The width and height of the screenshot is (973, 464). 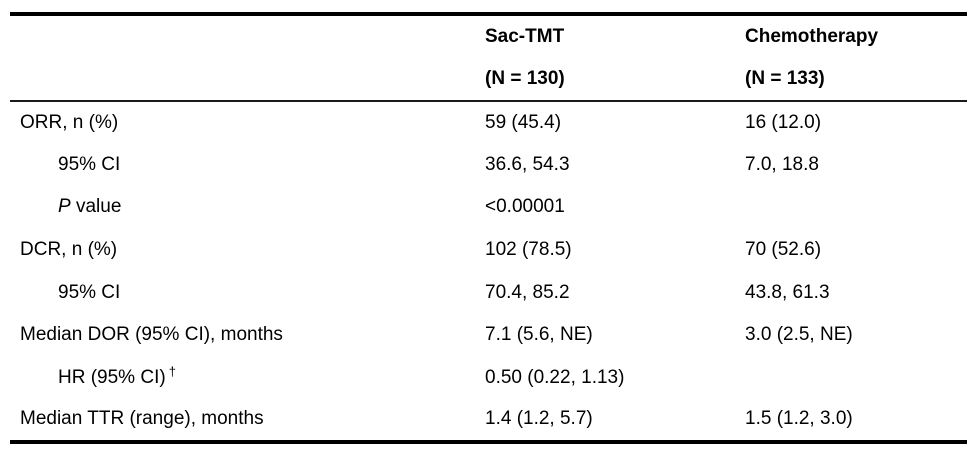 What do you see at coordinates (525, 78) in the screenshot?
I see `column-n: (N = 130)` at bounding box center [525, 78].